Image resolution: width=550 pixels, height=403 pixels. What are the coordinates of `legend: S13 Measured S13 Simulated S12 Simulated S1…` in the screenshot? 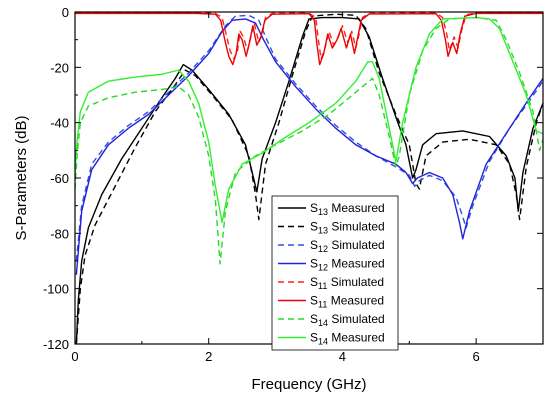 It's located at (335, 273).